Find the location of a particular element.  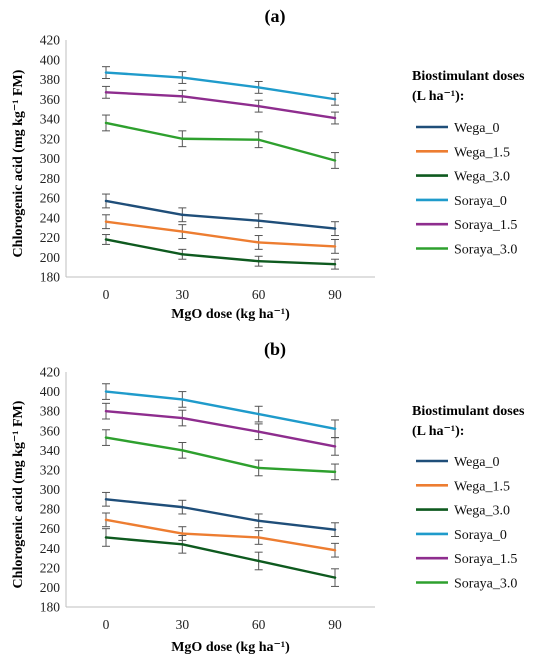

legend-title: Biostimulant doses is located at coordinates (468, 411).